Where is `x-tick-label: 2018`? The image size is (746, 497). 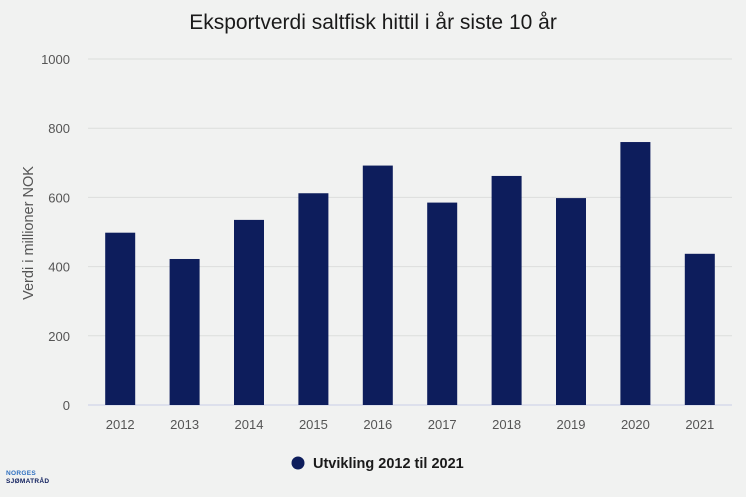
x-tick-label: 2018 is located at coordinates (506, 424).